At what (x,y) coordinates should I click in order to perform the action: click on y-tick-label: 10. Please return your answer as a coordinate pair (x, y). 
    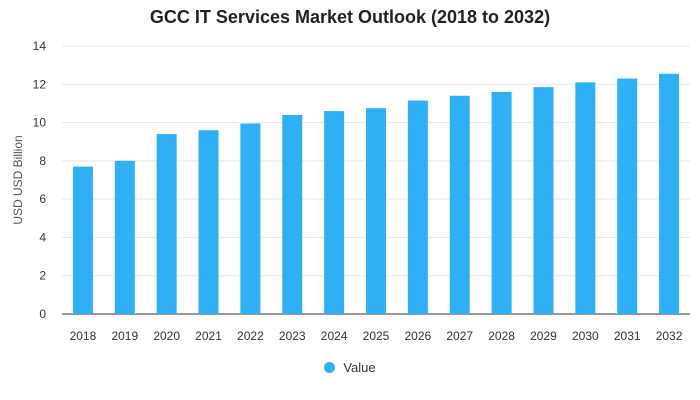
    Looking at the image, I should click on (40, 123).